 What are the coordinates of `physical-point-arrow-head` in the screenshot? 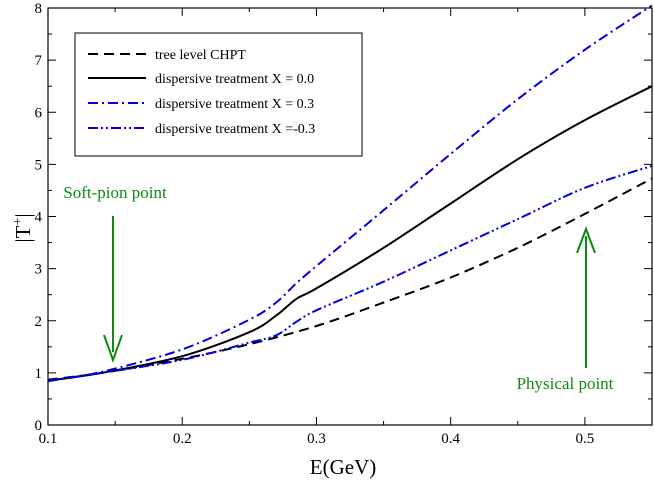 It's located at (586, 240).